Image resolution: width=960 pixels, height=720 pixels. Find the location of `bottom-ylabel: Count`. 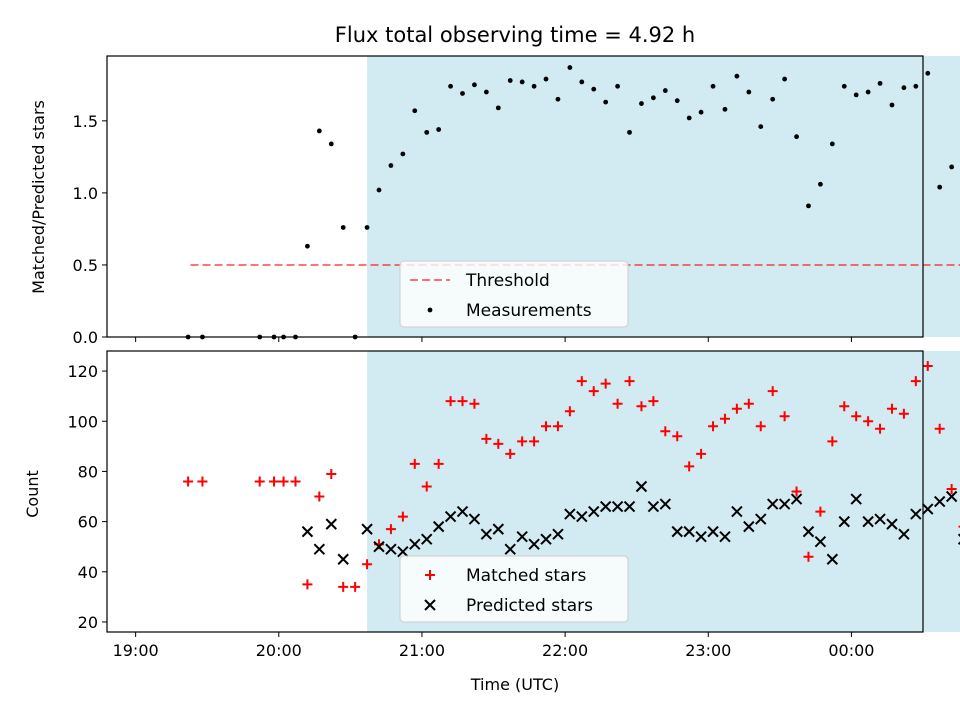

bottom-ylabel: Count is located at coordinates (32, 494).